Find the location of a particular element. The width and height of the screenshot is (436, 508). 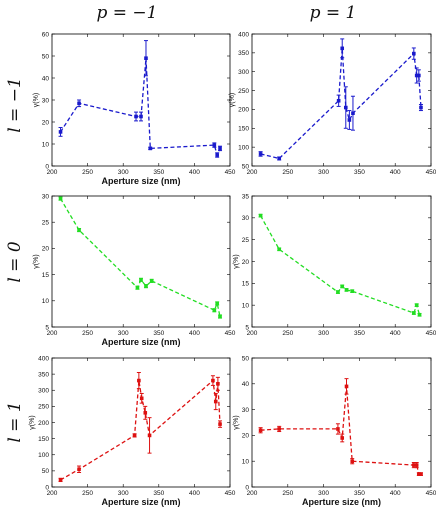

row-header-l-minus-1: l = −1 is located at coordinates (15, 105).